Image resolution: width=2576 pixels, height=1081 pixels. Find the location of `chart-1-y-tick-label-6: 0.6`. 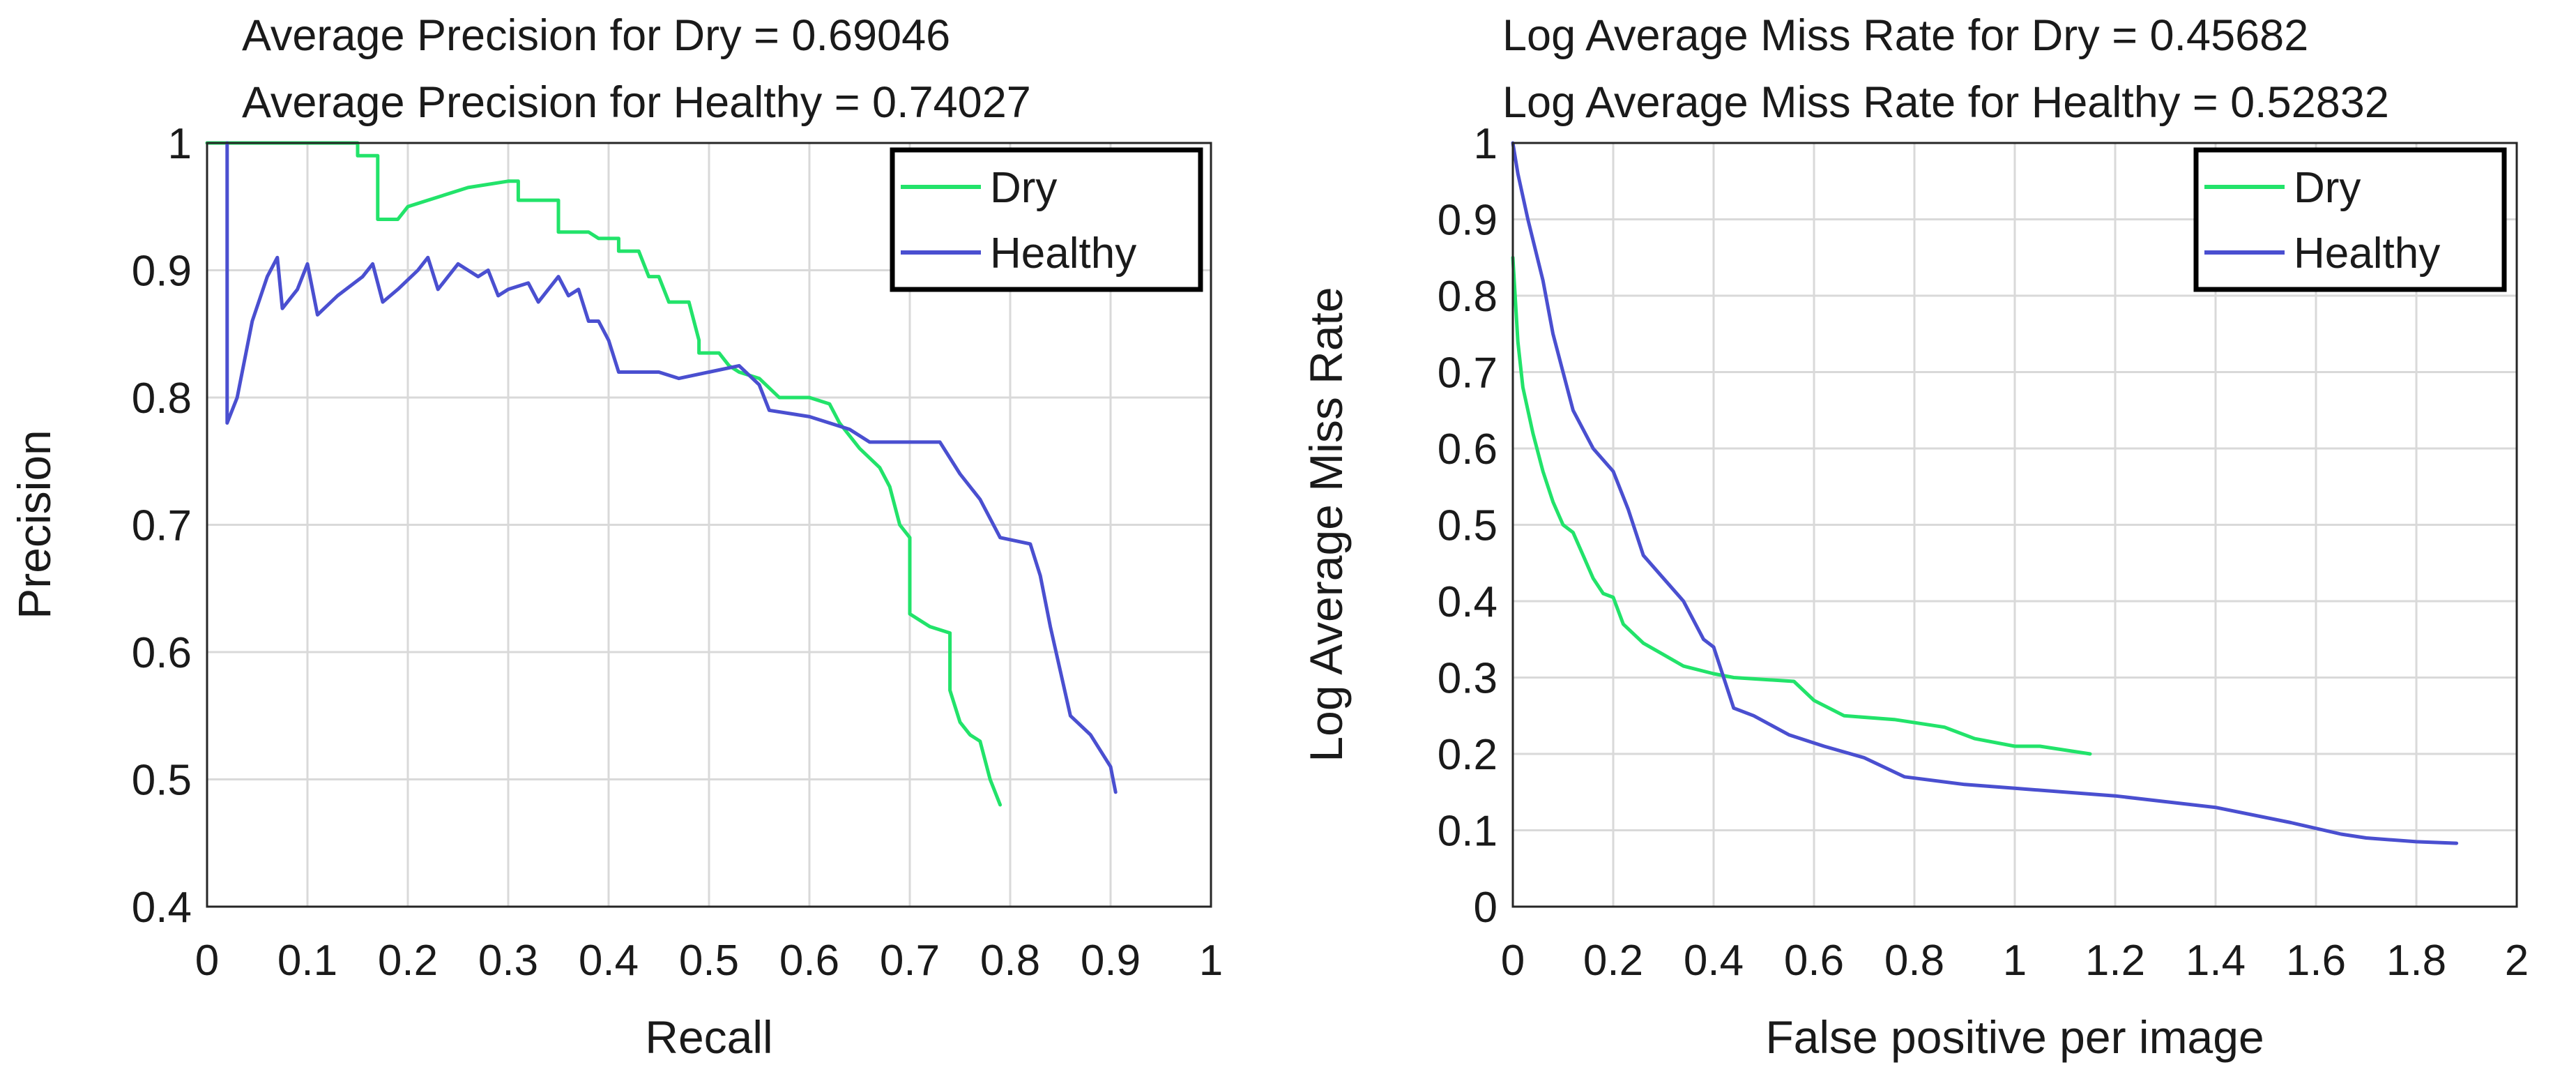

chart-1-y-tick-label-6: 0.6 is located at coordinates (1467, 449).